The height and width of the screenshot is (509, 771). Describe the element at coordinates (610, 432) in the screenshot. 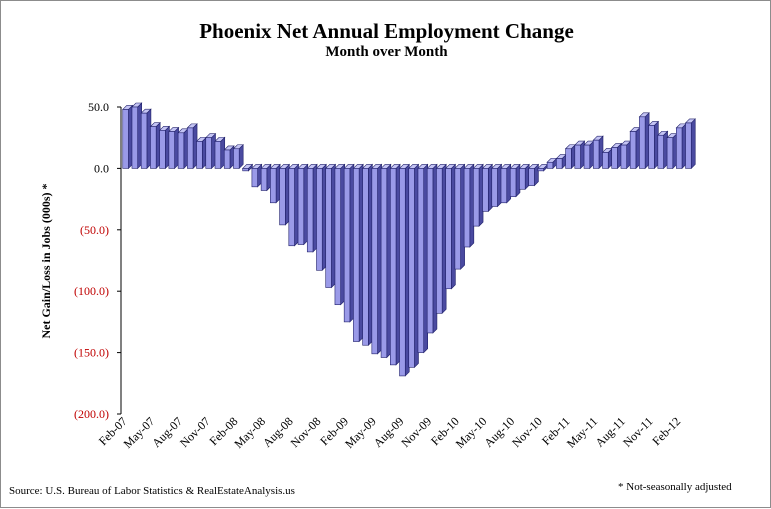

I see `x-tick-label: Aug-11` at that location.